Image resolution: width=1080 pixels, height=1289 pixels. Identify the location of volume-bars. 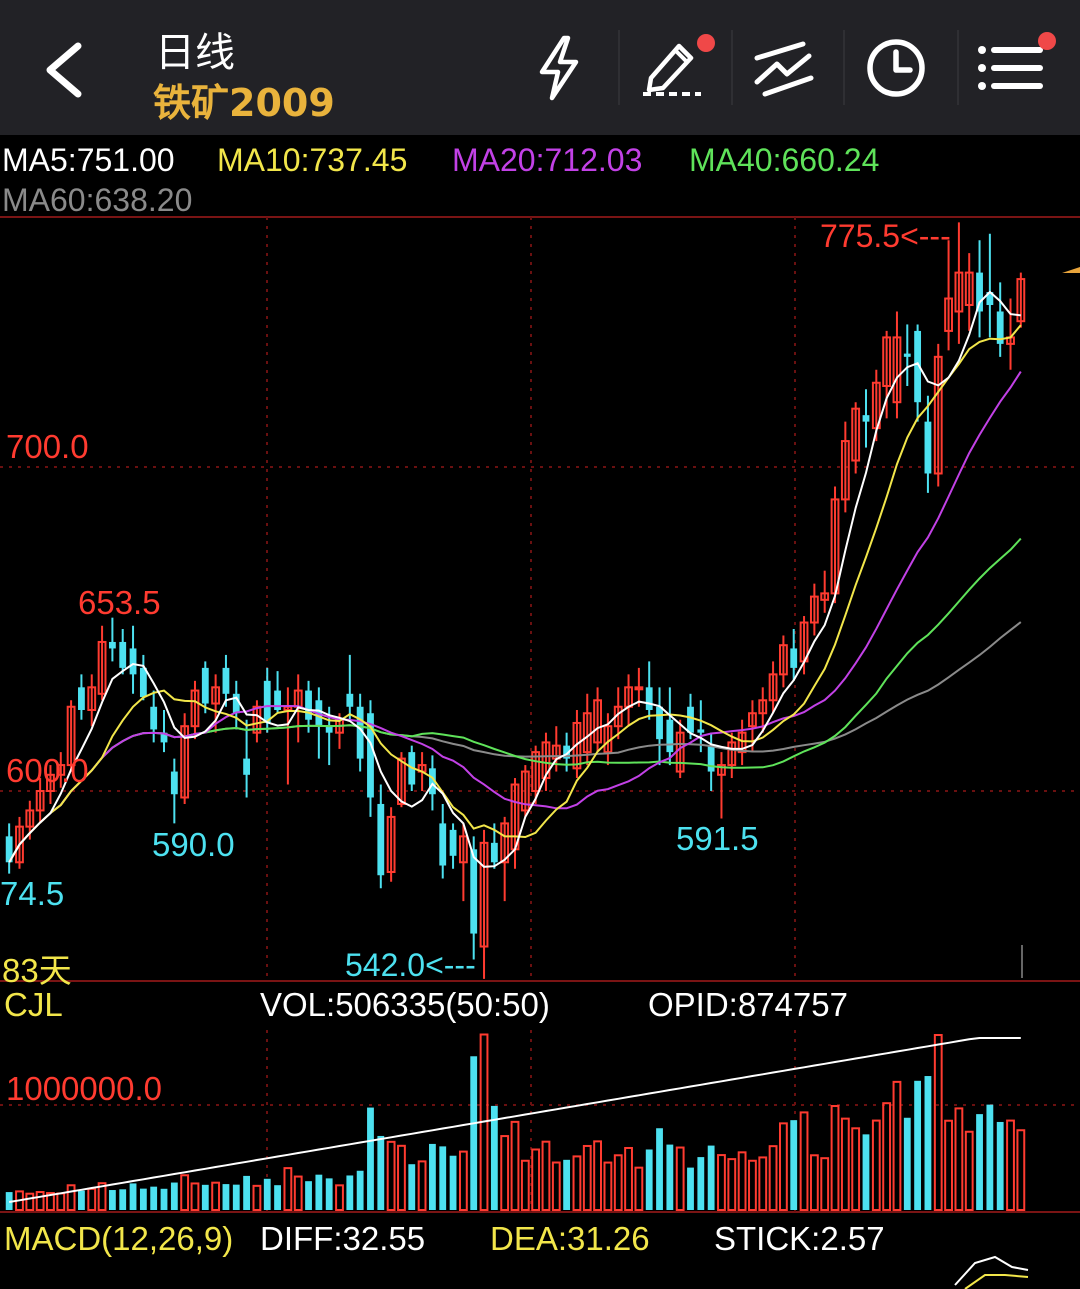
(515, 1122).